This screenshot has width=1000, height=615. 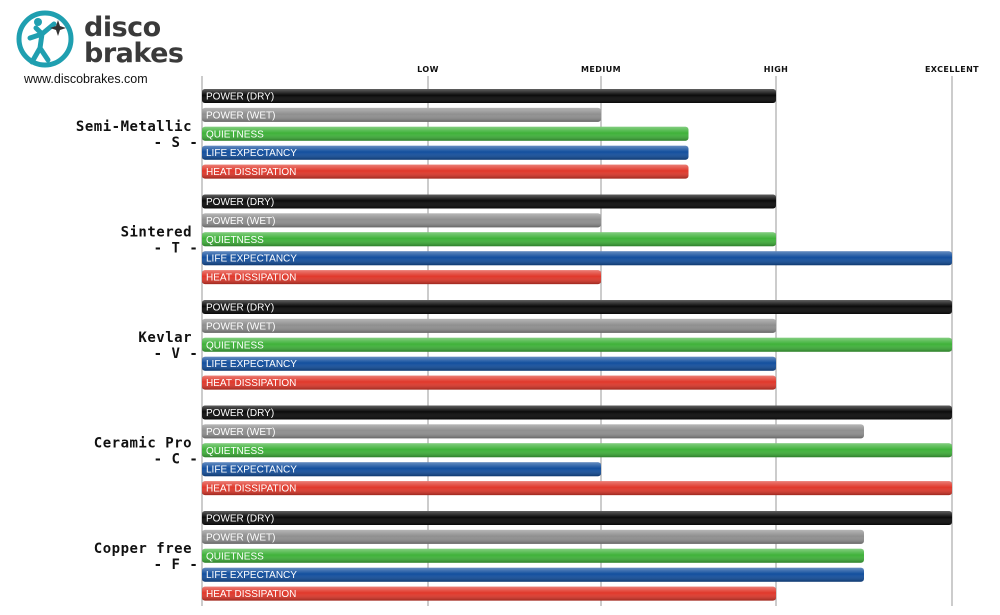 What do you see at coordinates (251, 489) in the screenshot?
I see `bar-label-ceramic-pro-heat-dissipation: HEAT DISSIPATION` at bounding box center [251, 489].